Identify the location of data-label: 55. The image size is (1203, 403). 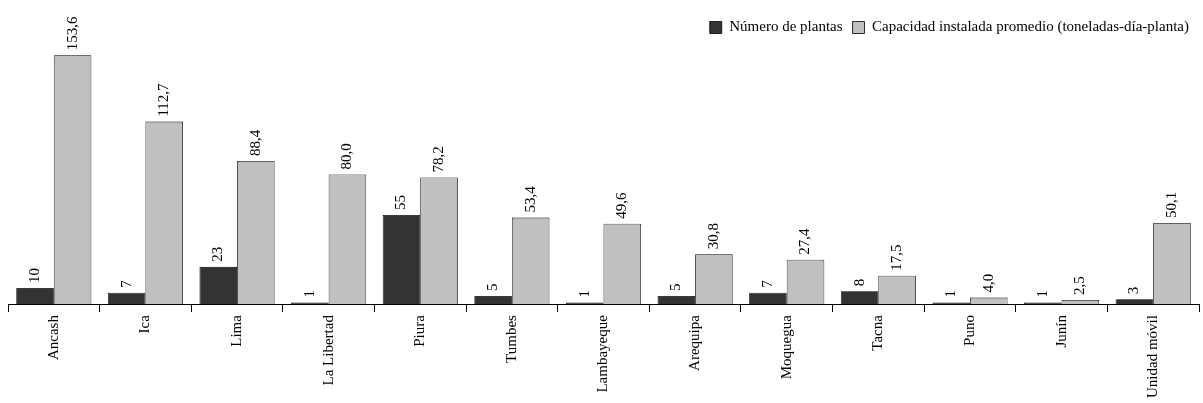
(400, 203).